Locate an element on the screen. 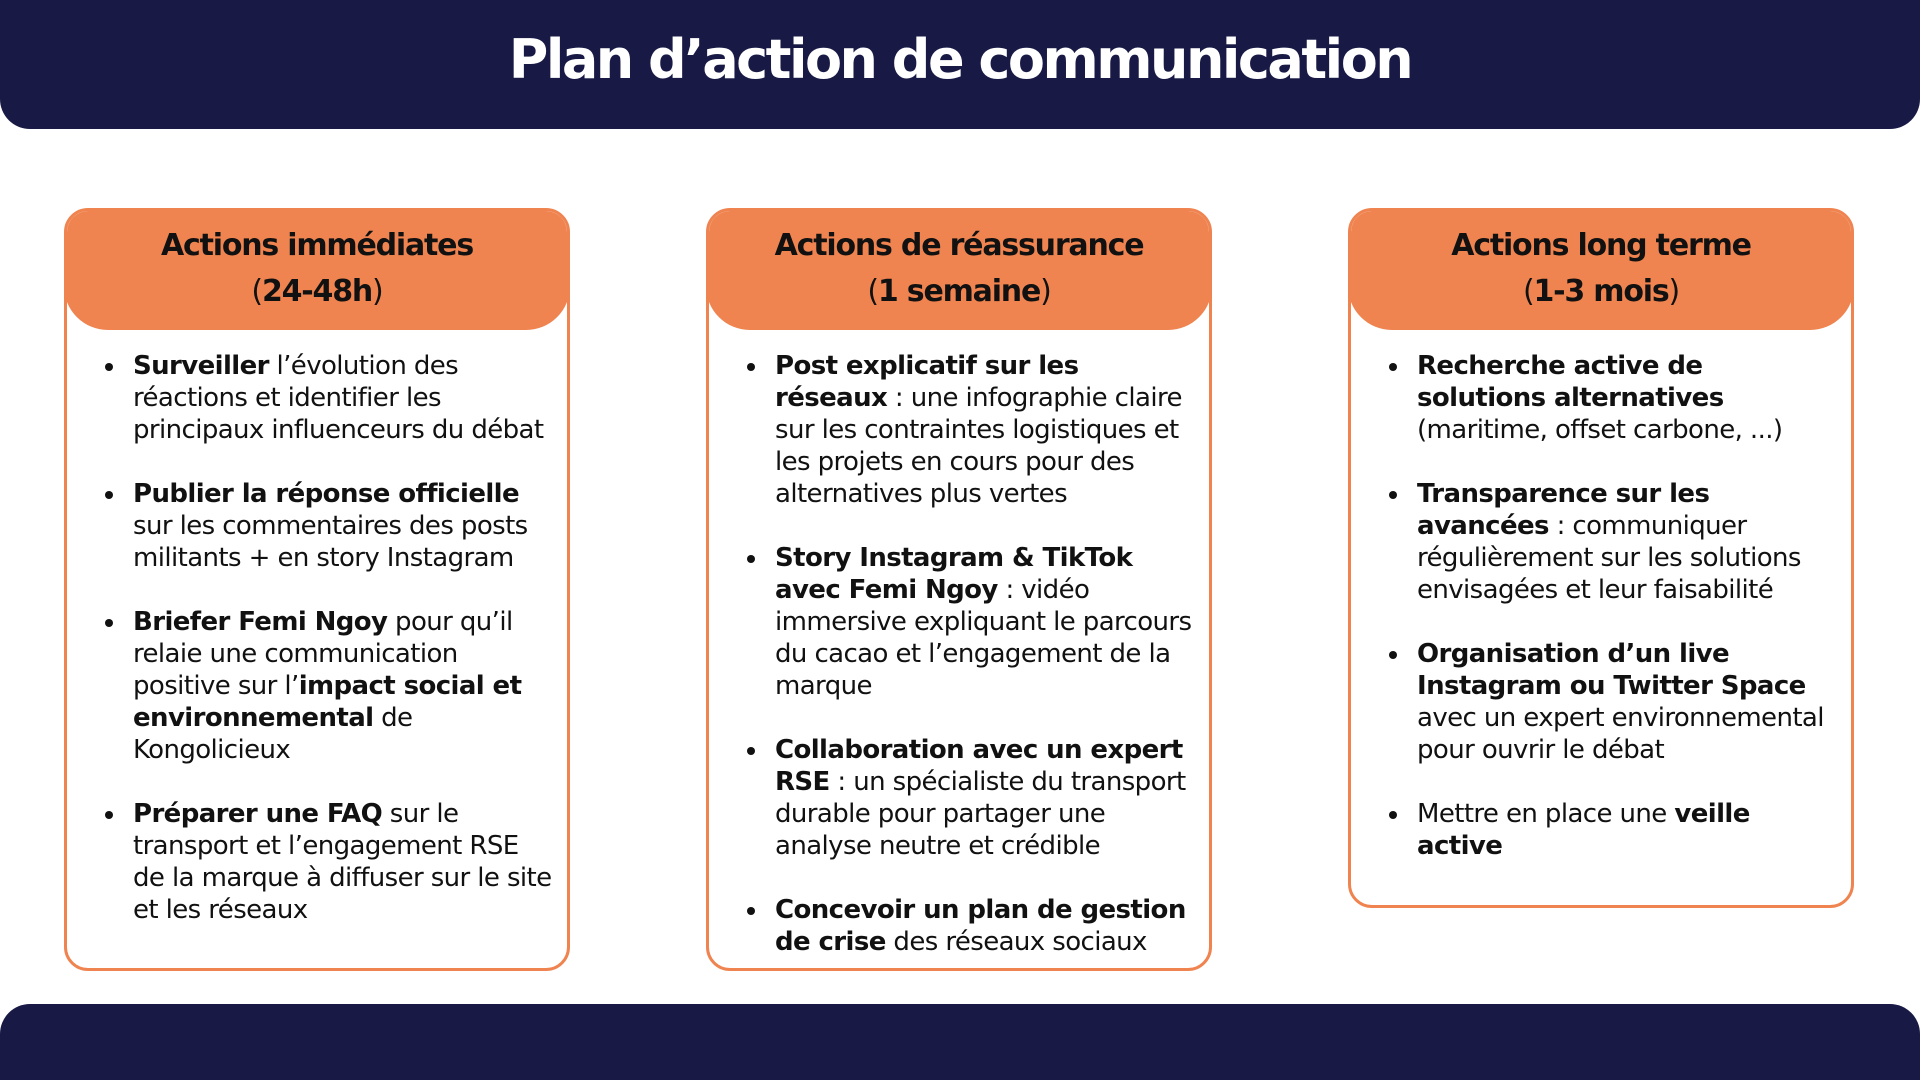 This screenshot has width=1920, height=1080. page-title: Plan d’action de communication is located at coordinates (961, 59).